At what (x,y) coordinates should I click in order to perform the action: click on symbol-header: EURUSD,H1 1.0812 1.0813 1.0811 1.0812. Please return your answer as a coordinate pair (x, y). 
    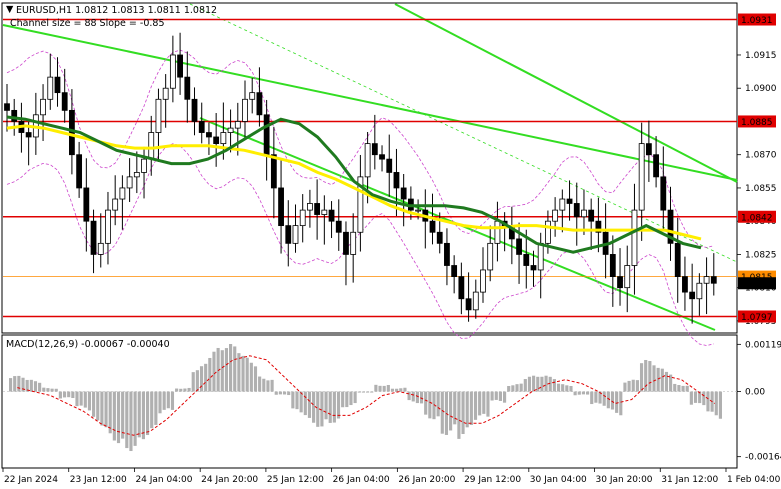
    Looking at the image, I should click on (116, 10).